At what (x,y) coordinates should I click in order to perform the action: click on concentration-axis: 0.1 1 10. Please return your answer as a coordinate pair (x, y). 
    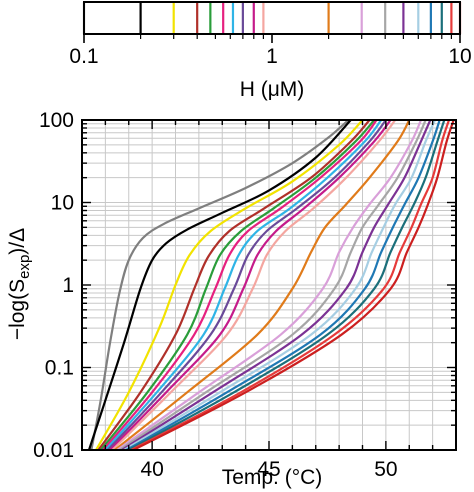
    Looking at the image, I should click on (270, 51).